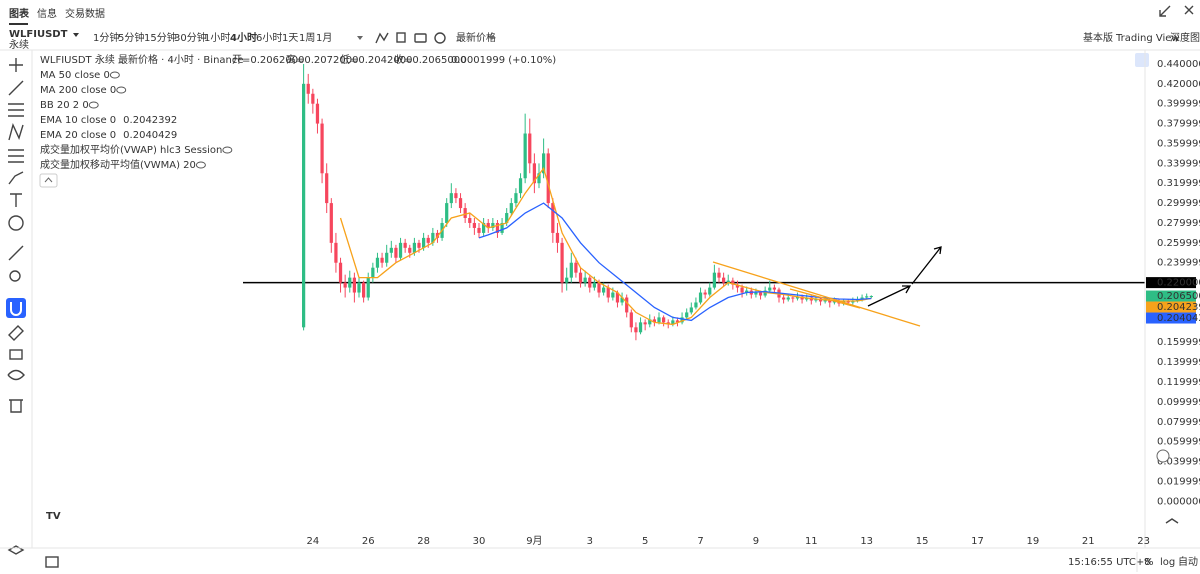 The height and width of the screenshot is (574, 1200). I want to click on collapse-legend, so click(48, 180).